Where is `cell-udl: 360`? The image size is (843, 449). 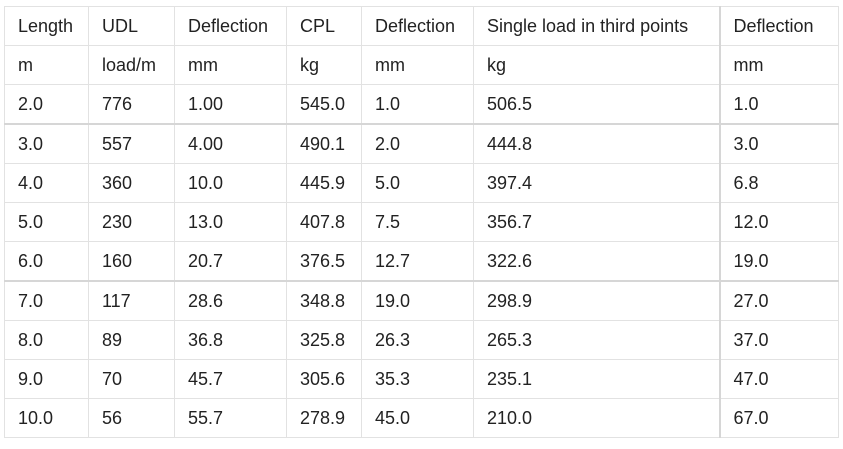 cell-udl: 360 is located at coordinates (131, 183).